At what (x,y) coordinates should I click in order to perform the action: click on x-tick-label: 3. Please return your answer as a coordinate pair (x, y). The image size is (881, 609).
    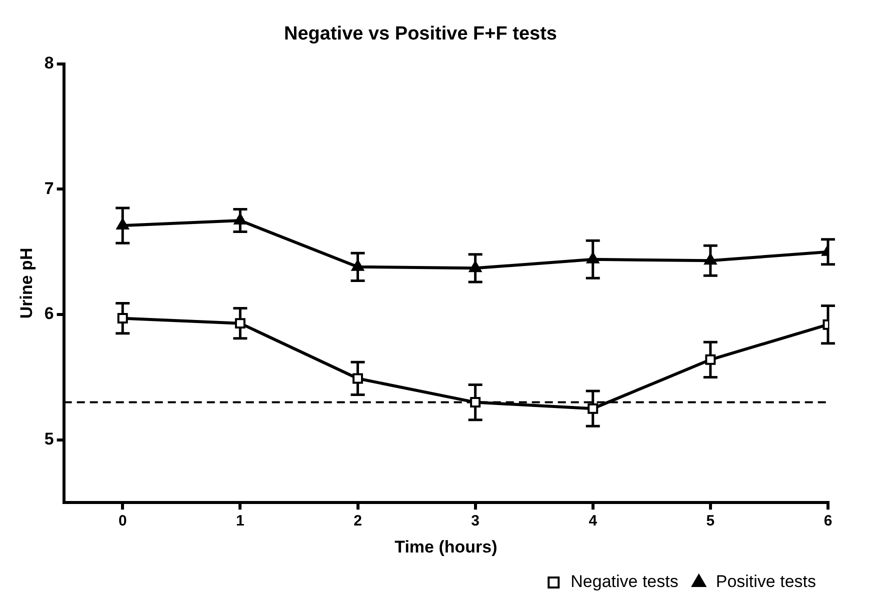
    Looking at the image, I should click on (475, 521).